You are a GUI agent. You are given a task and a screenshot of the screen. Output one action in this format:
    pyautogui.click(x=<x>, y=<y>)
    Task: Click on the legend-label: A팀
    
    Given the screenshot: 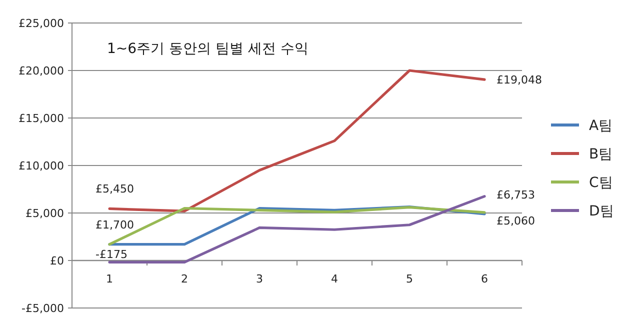 What is the action you would take?
    pyautogui.click(x=601, y=126)
    